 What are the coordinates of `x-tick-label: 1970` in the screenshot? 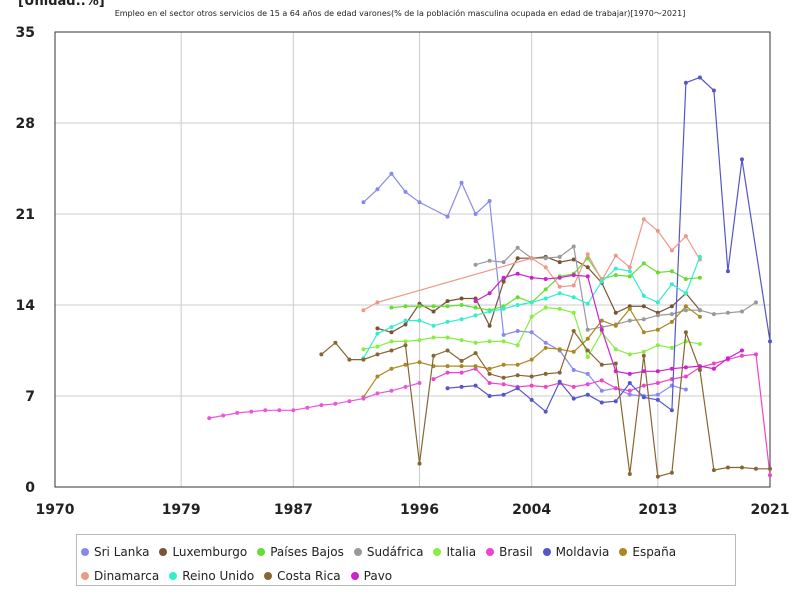 It's located at (55, 510).